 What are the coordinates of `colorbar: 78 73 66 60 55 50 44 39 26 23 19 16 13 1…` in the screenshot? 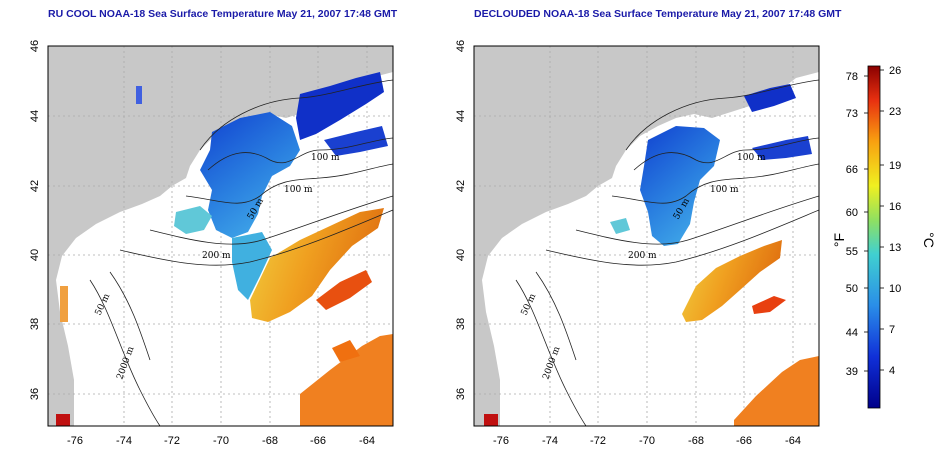 It's located at (884, 237).